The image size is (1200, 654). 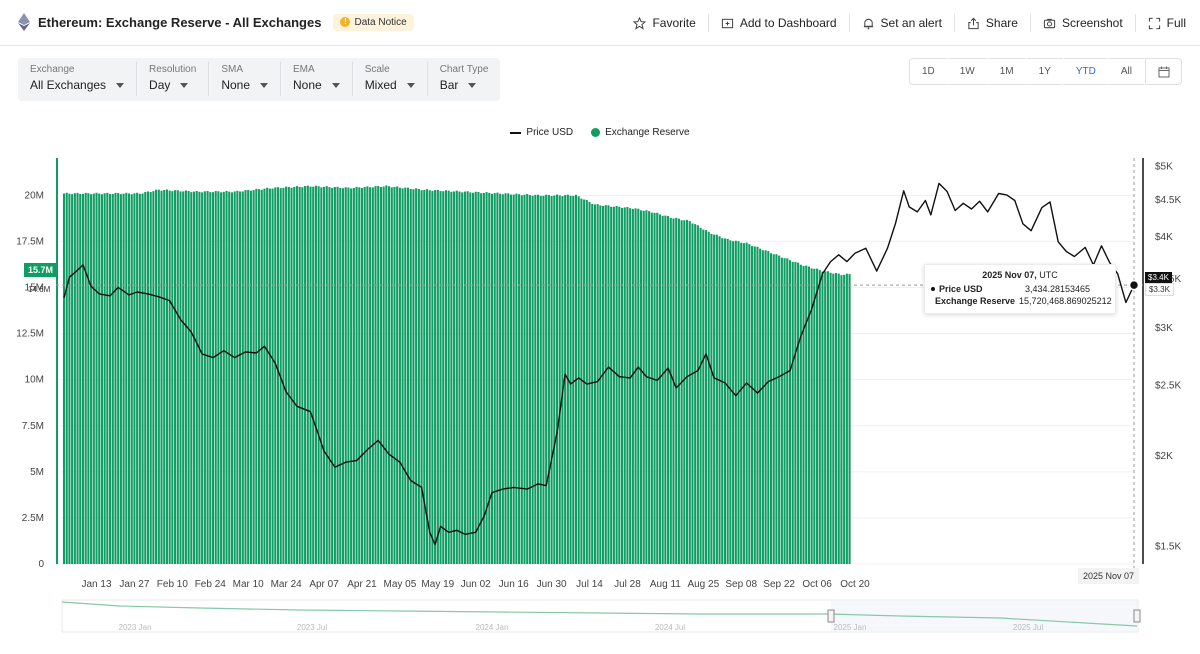 What do you see at coordinates (345, 22) in the screenshot?
I see `info-icon: !` at bounding box center [345, 22].